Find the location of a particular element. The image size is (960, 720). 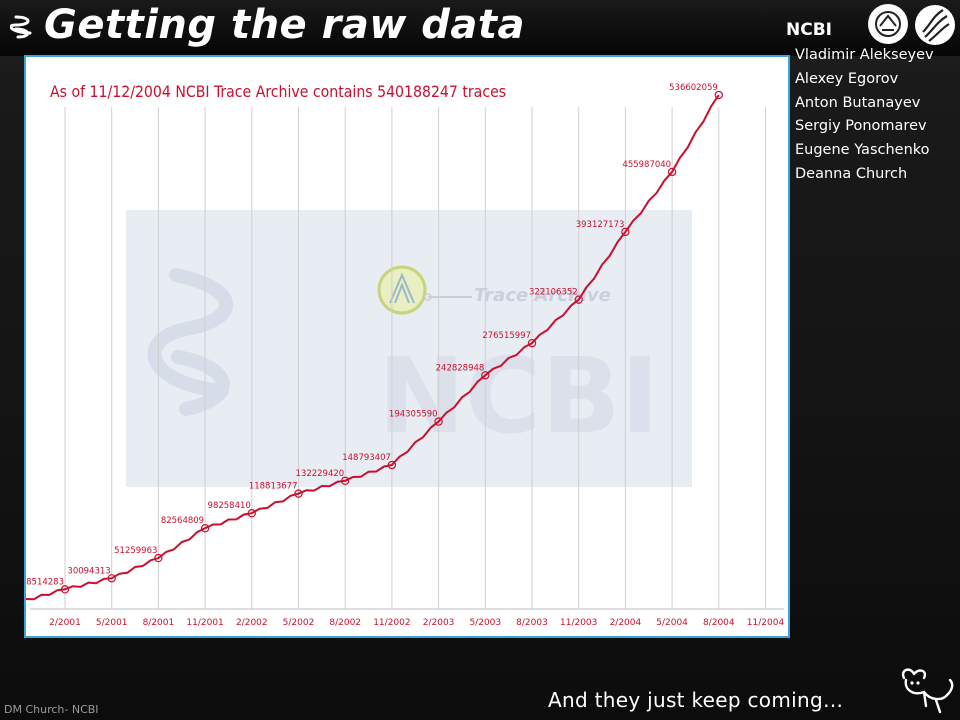

data-label: 393127173 is located at coordinates (600, 225).